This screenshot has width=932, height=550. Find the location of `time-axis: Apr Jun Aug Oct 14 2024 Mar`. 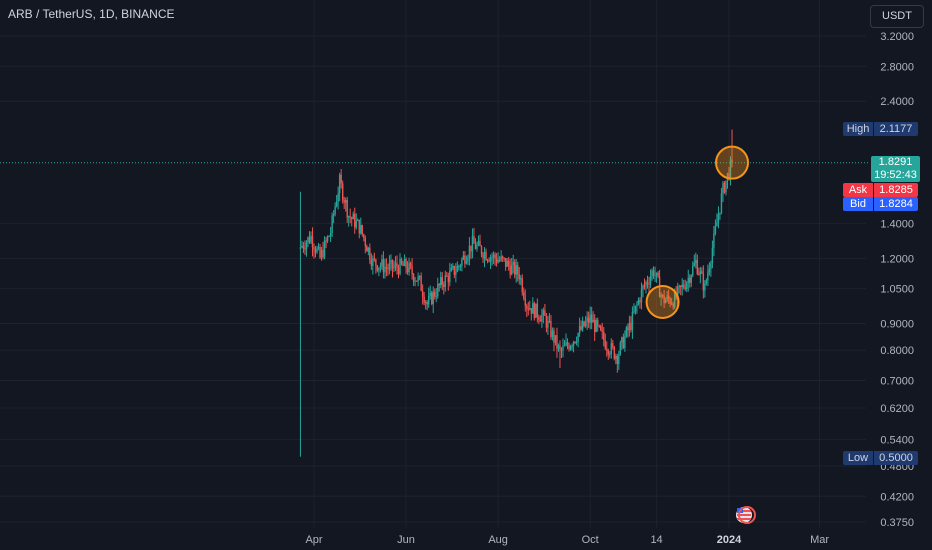

time-axis: Apr Jun Aug Oct 14 2024 Mar is located at coordinates (567, 540).